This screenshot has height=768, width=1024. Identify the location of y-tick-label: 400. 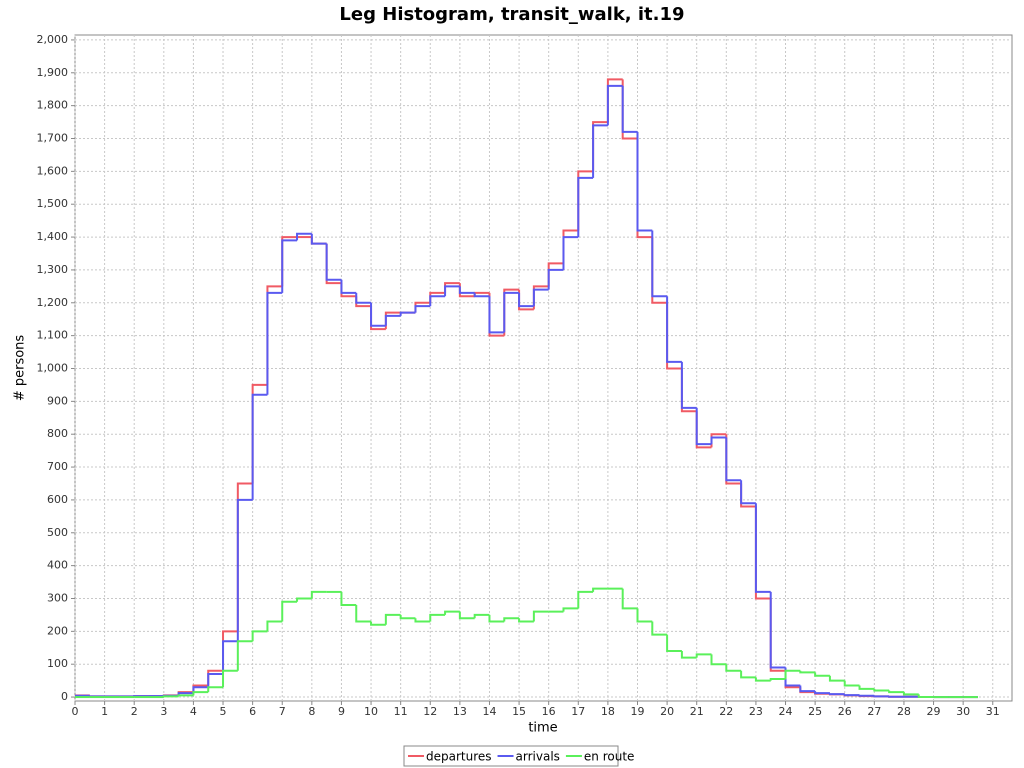
(57, 565).